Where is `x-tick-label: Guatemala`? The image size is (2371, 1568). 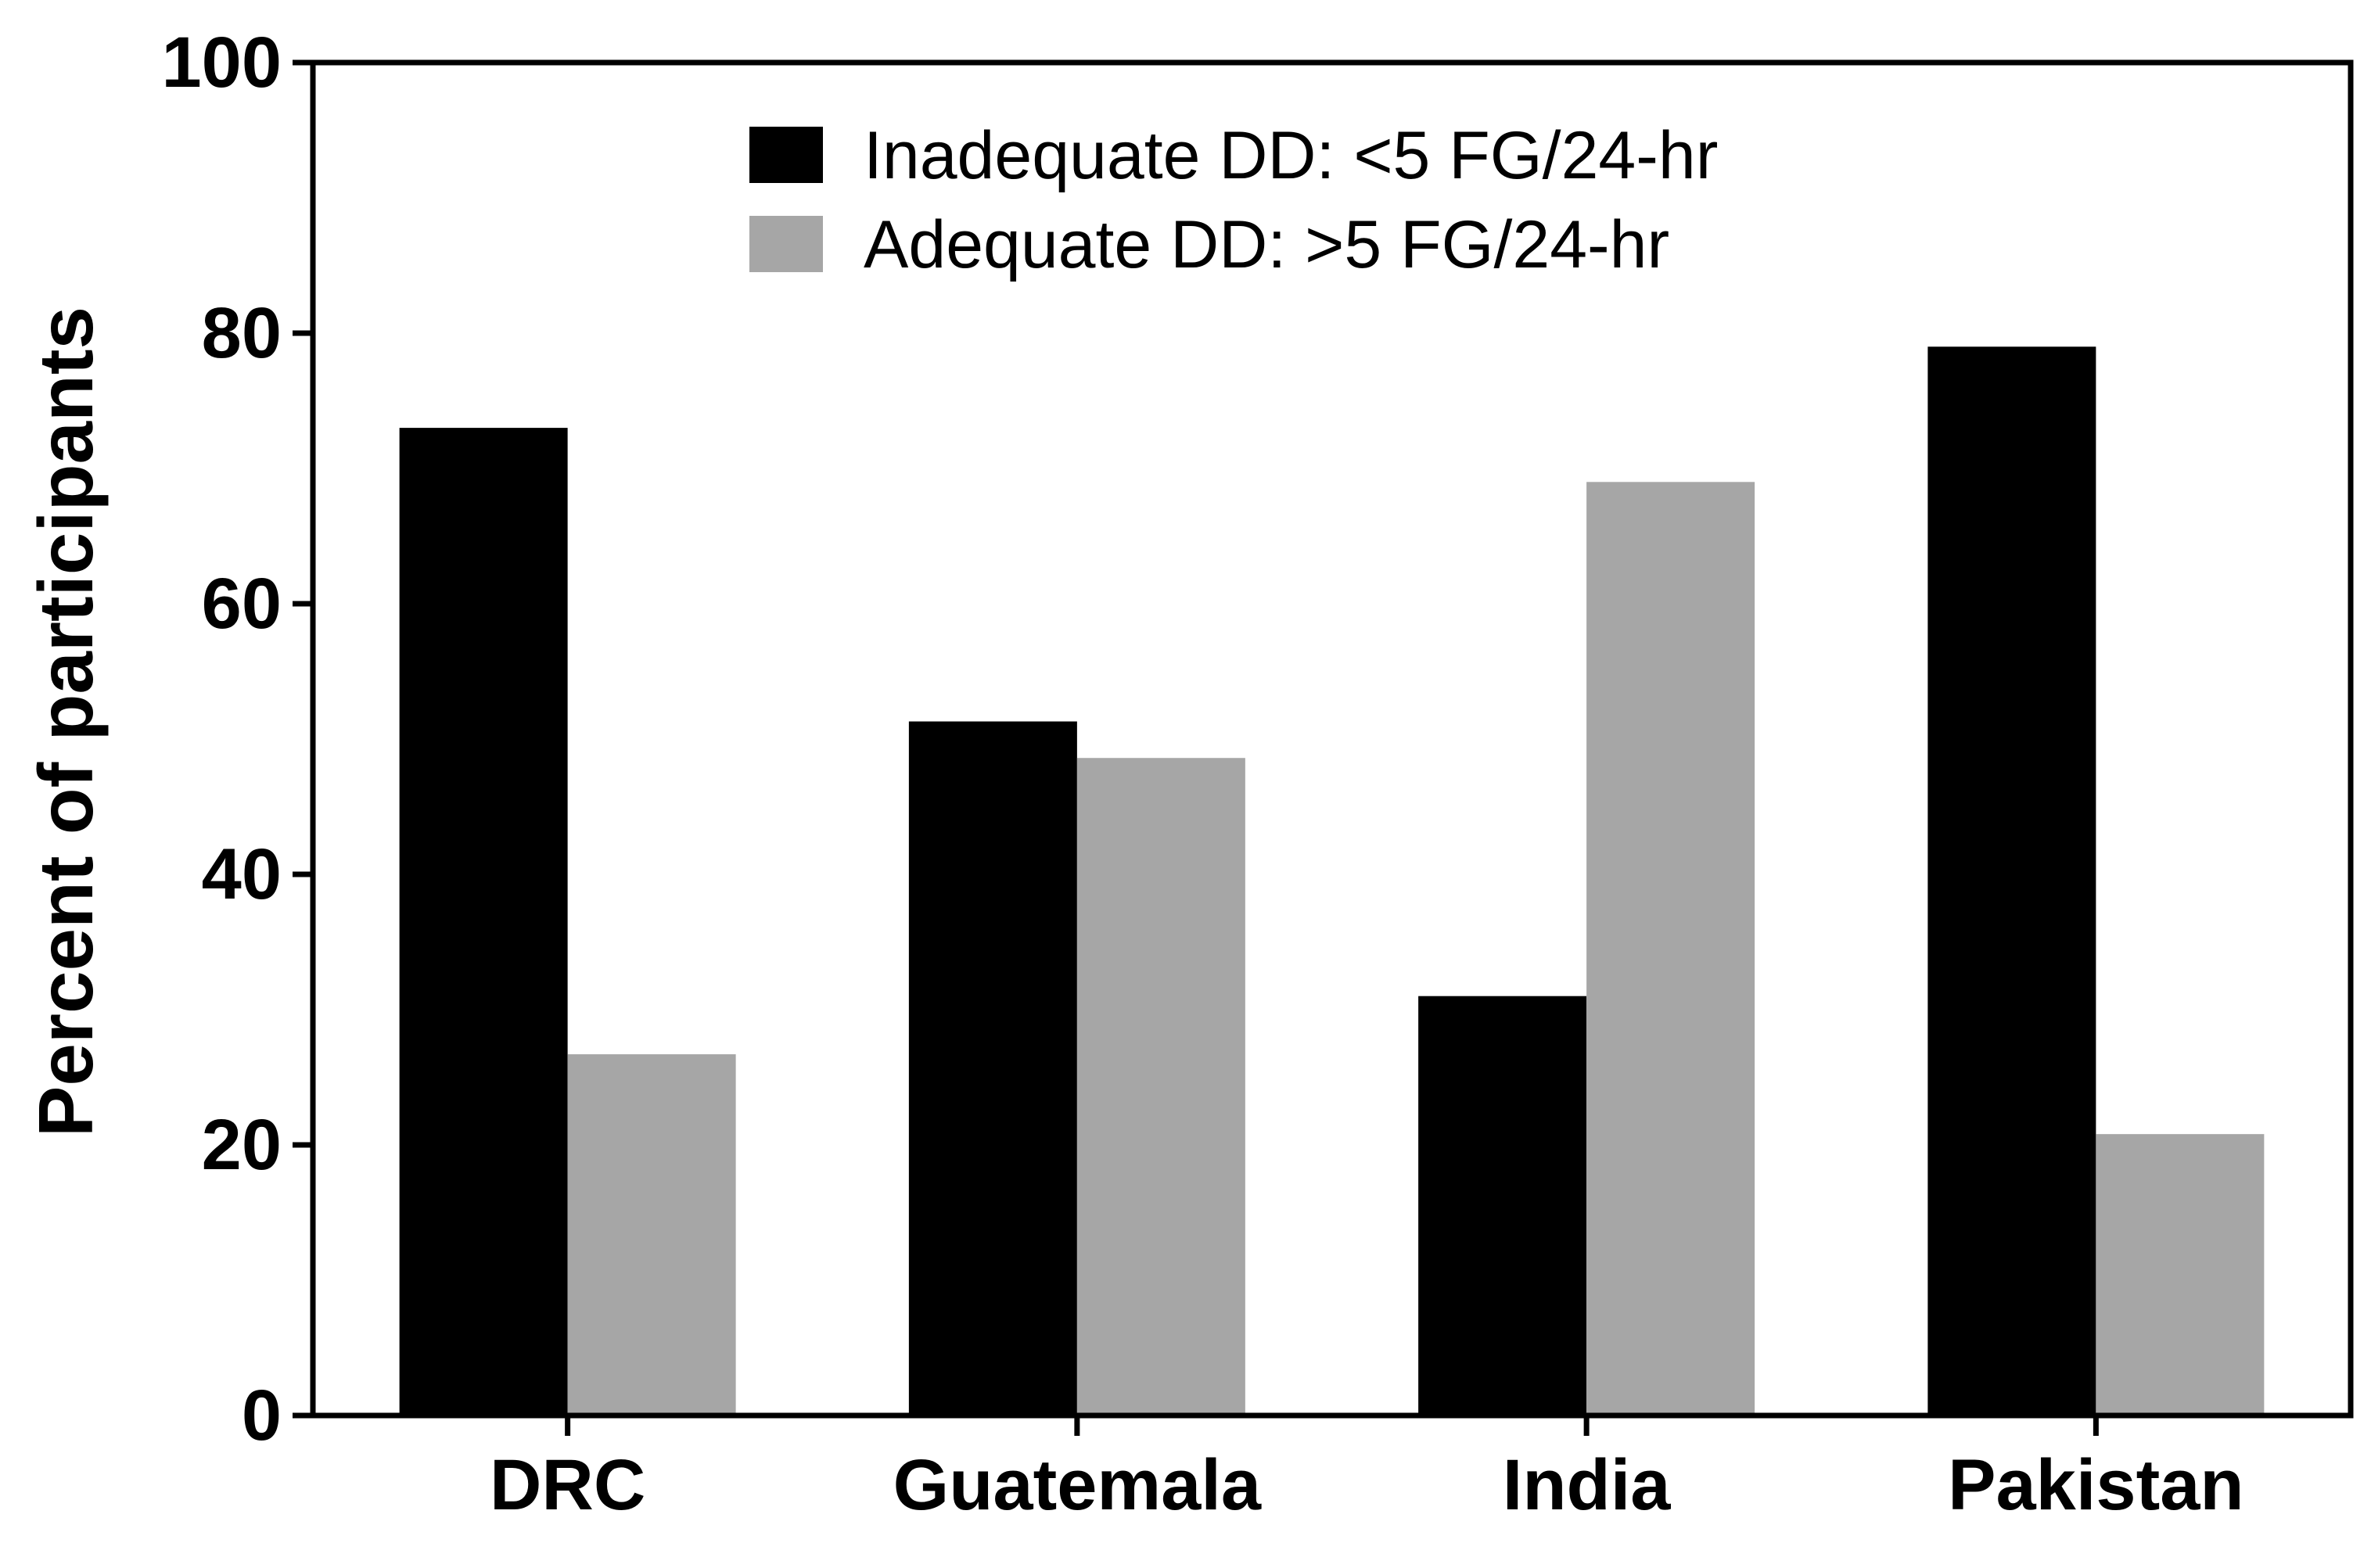
x-tick-label: Guatemala is located at coordinates (1078, 1485).